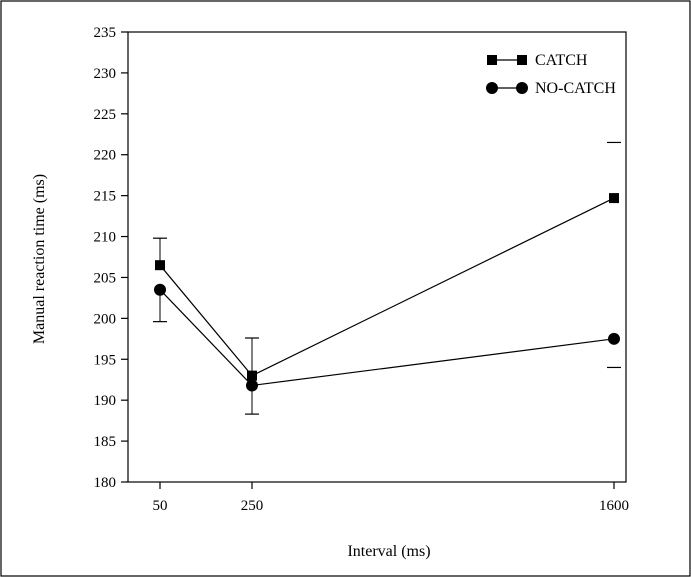 The image size is (691, 577). I want to click on legend-entry-no-catch: NO-CATCH, so click(551, 88).